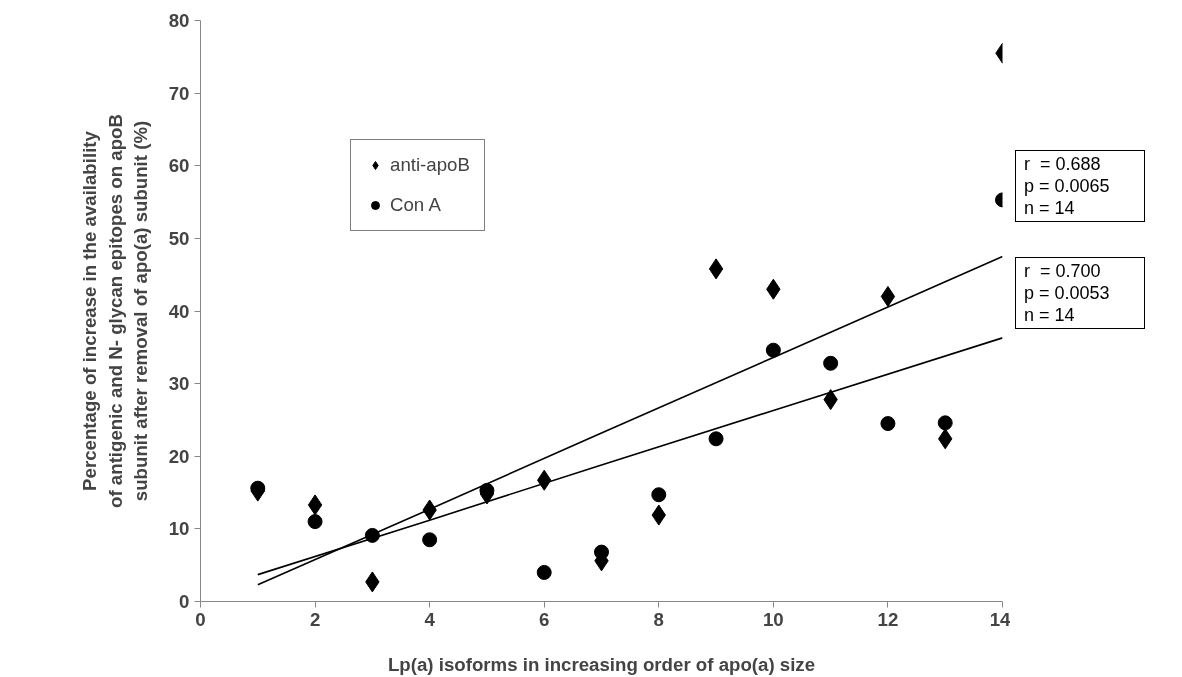 The image size is (1182, 677). Describe the element at coordinates (179, 529) in the screenshot. I see `y-tick-label: 10` at that location.